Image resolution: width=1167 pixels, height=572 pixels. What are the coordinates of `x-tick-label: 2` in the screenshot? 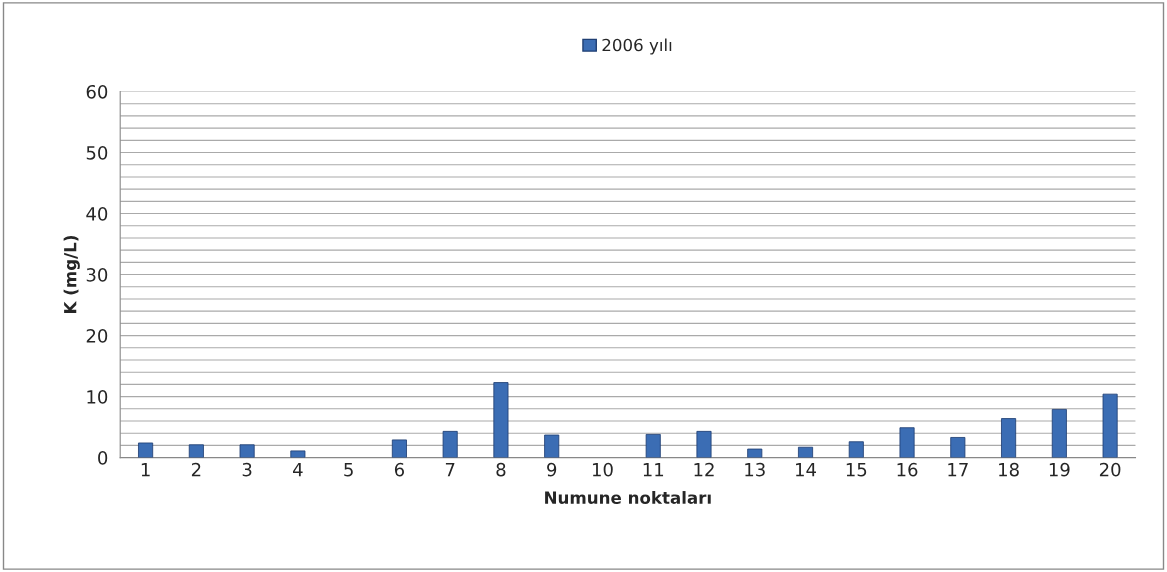 It's located at (196, 469).